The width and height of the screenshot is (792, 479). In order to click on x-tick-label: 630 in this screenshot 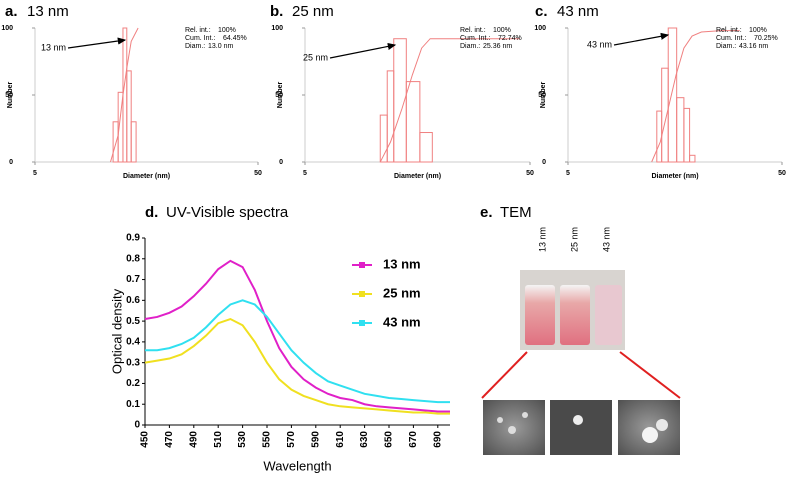, I will do `click(364, 439)`.